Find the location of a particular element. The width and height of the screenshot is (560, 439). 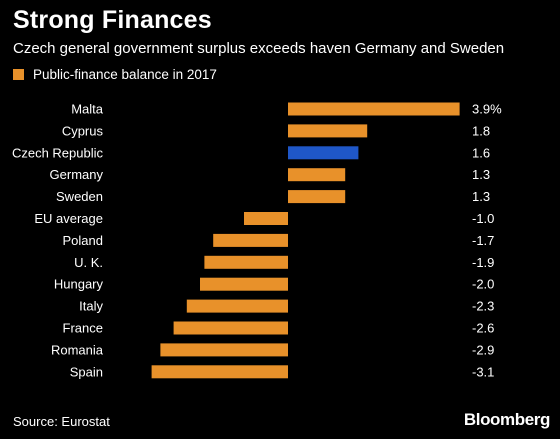

bar-cyprus is located at coordinates (328, 131).